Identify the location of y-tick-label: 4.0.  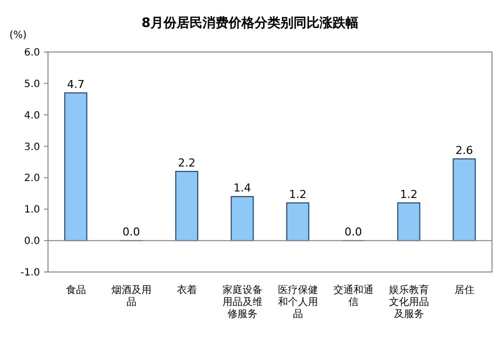
(32, 116).